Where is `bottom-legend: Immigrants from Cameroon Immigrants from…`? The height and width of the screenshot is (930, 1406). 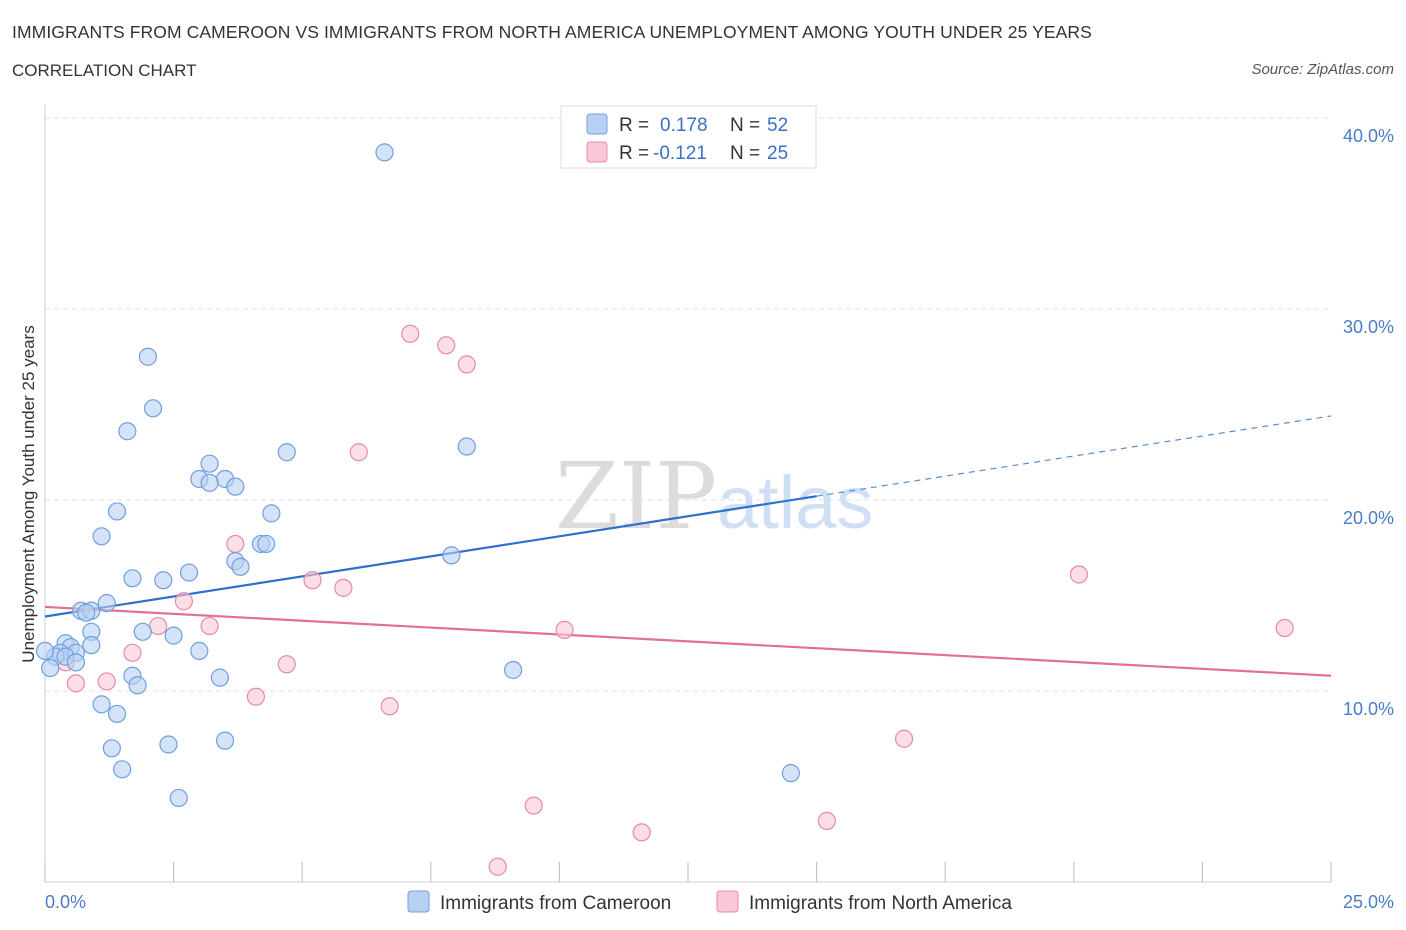 bottom-legend: Immigrants from Cameroon Immigrants from… is located at coordinates (709, 902).